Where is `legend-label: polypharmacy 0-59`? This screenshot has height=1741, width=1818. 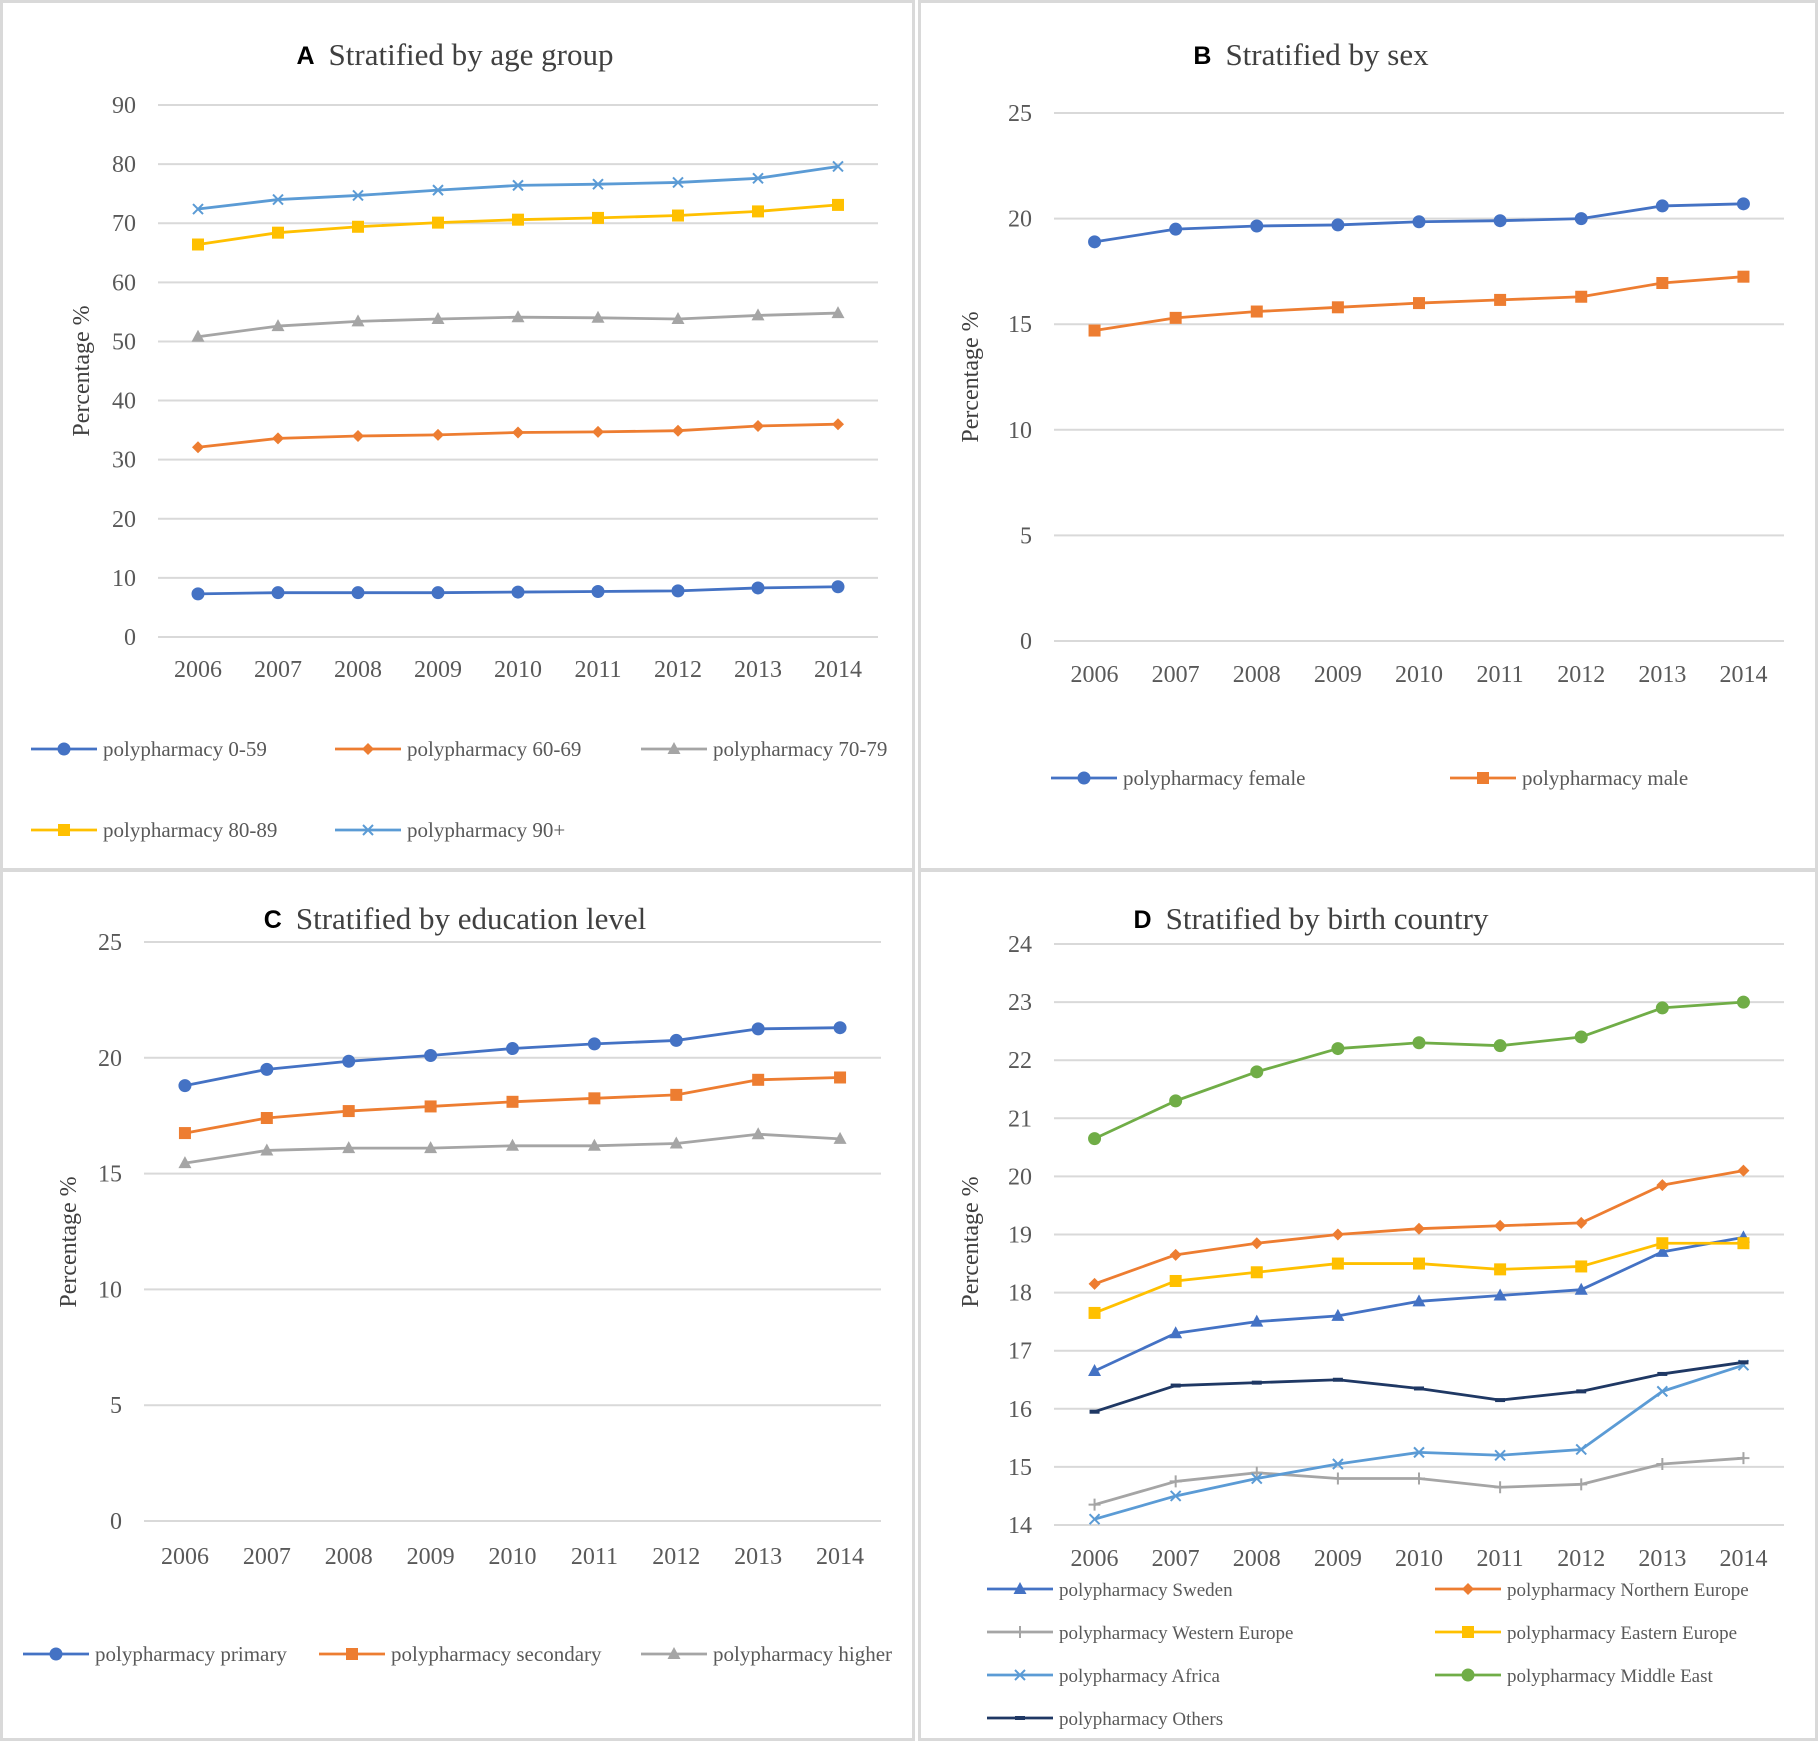 legend-label: polypharmacy 0-59 is located at coordinates (185, 749).